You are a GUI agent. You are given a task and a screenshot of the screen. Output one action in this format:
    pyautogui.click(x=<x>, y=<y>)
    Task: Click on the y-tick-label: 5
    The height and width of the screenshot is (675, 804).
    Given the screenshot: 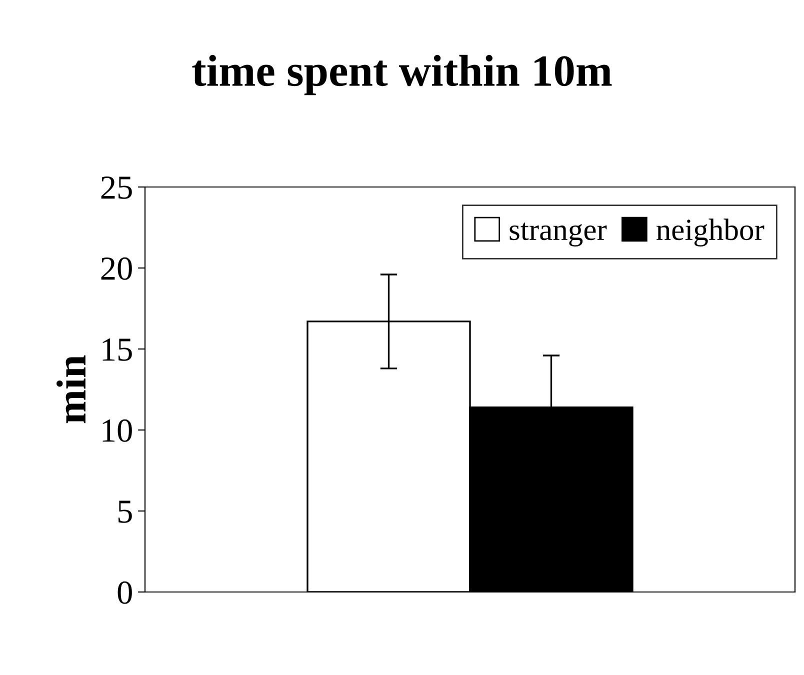 What is the action you would take?
    pyautogui.click(x=125, y=511)
    